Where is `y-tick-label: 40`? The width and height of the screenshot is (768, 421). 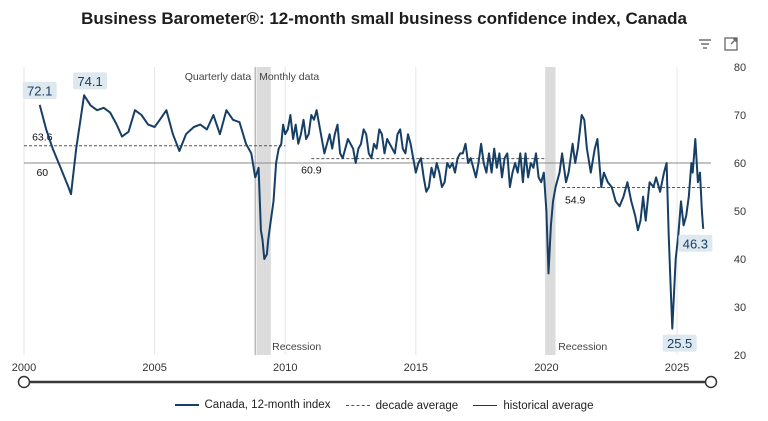 y-tick-label: 40 is located at coordinates (740, 260).